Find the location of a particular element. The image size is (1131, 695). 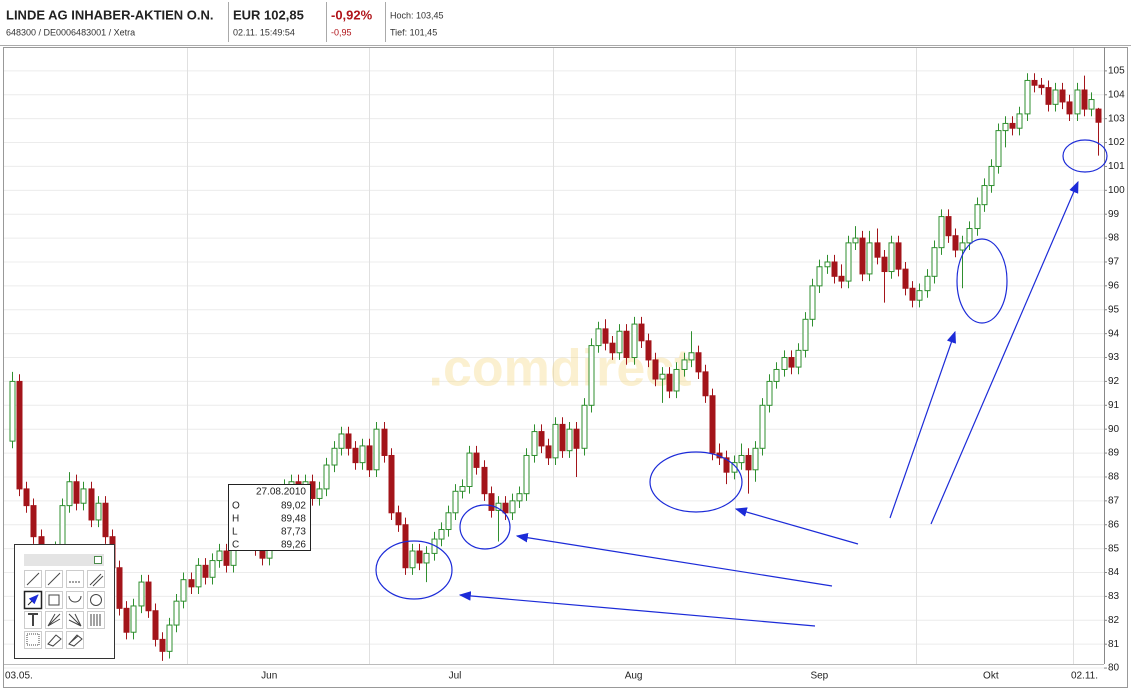

y-tick-label: 88 is located at coordinates (1114, 477).